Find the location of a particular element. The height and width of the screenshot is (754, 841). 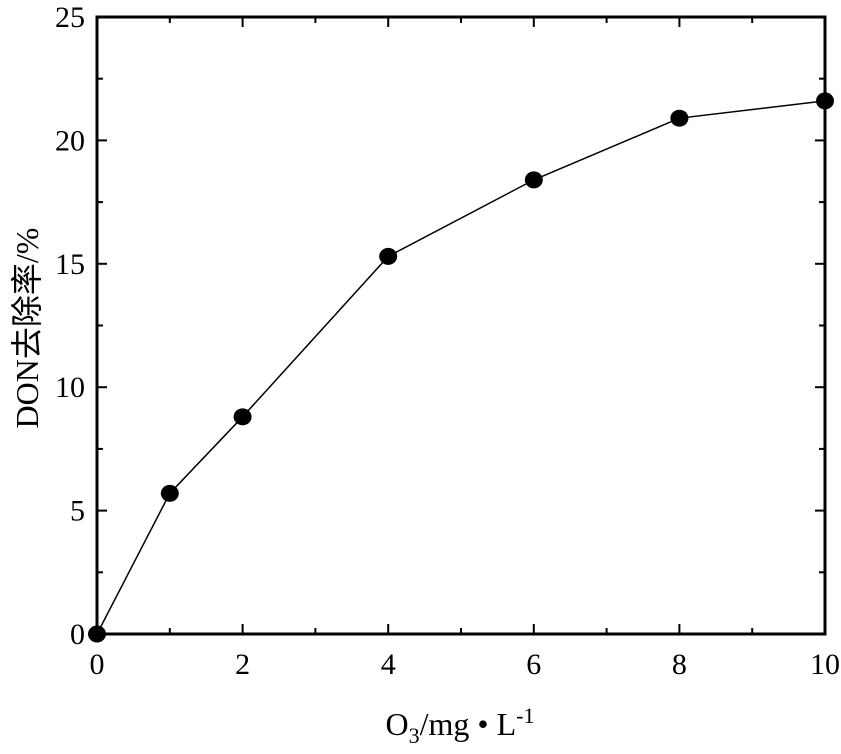

y-tick-label: 5 is located at coordinates (77, 511).